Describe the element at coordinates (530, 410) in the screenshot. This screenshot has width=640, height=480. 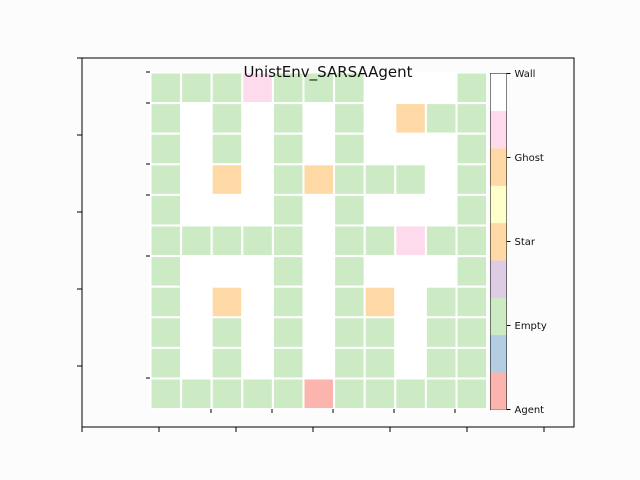
I see `colorbar-label: Agent` at that location.